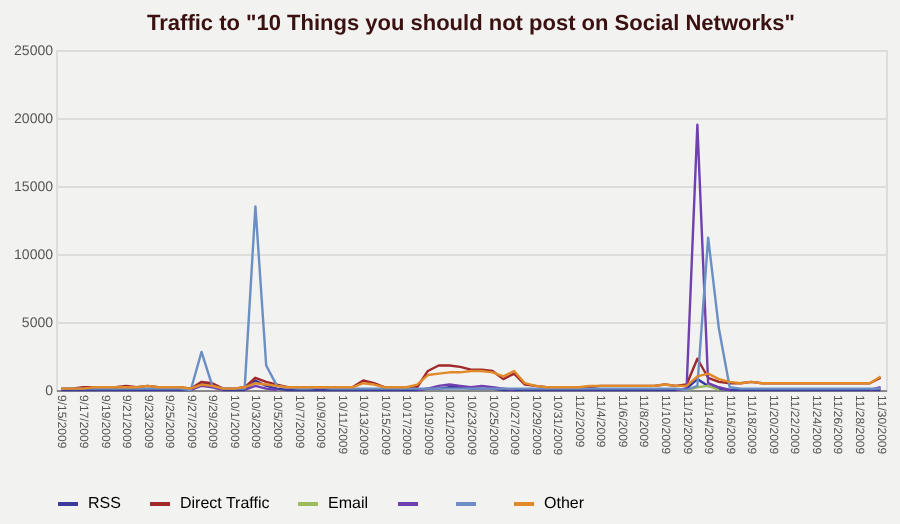 This screenshot has width=900, height=524. I want to click on legend-label: Direct Traffic, so click(225, 503).